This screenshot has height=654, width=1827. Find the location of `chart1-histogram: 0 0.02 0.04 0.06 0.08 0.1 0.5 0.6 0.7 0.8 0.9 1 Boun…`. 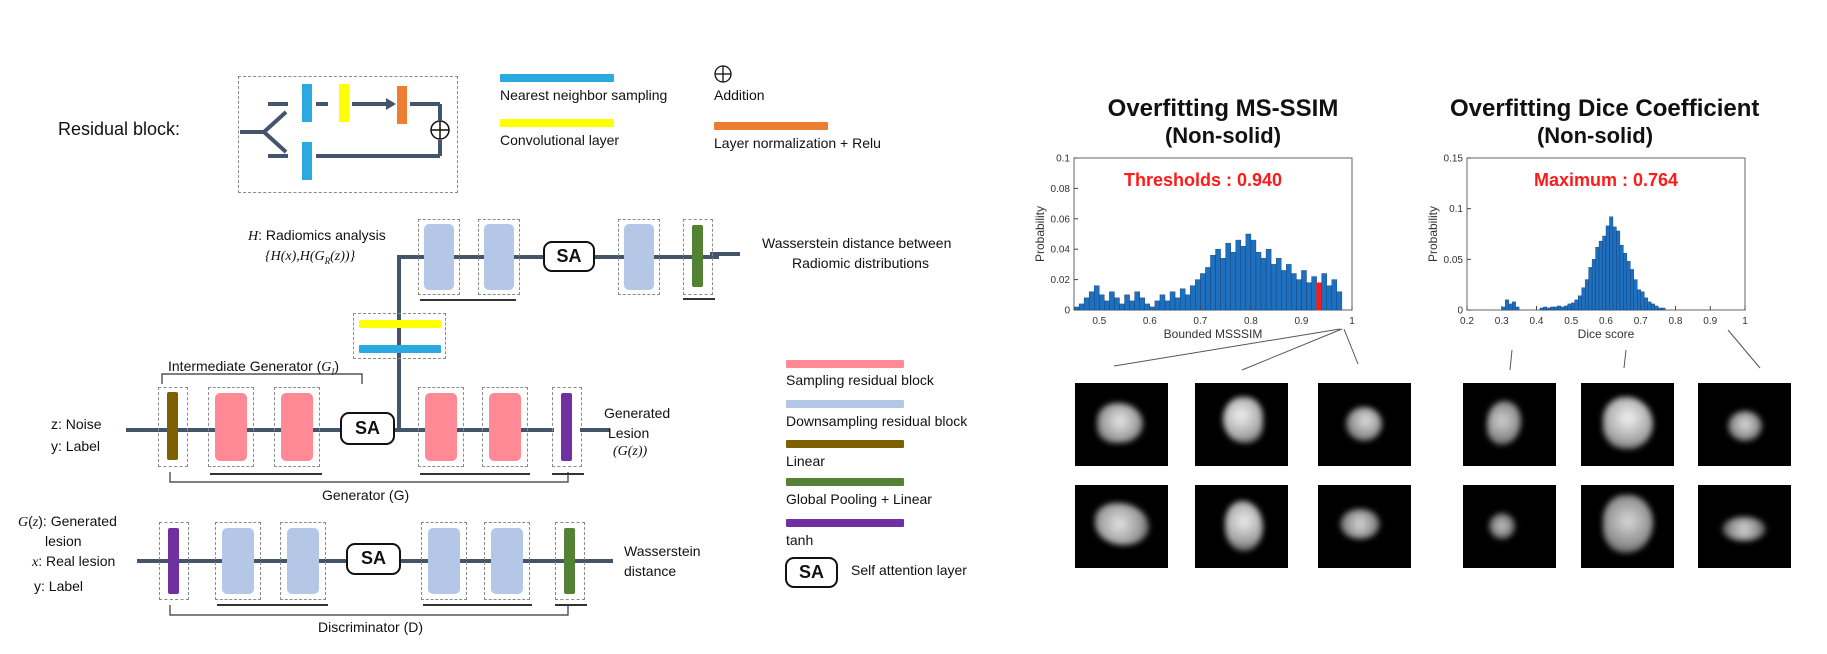

chart1-histogram: 0 0.02 0.04 0.06 0.08 0.1 0.5 0.6 0.7 0.8 0.9 1 Boun… is located at coordinates (1194, 248).